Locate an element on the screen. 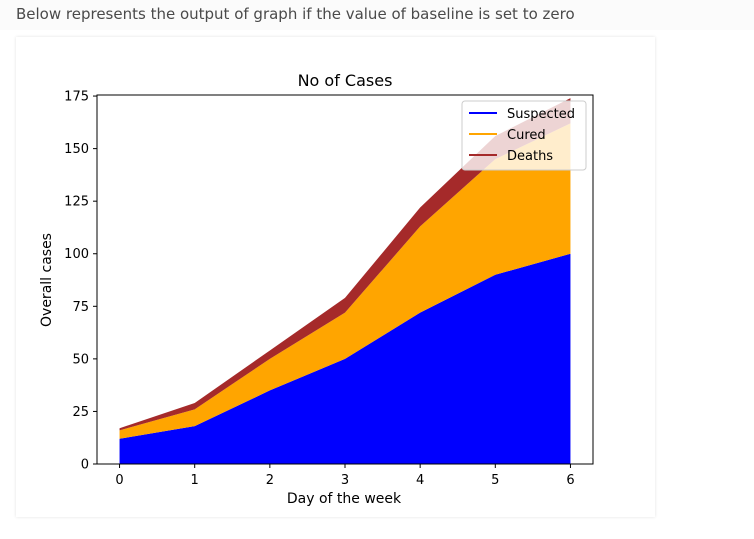 Image resolution: width=754 pixels, height=539 pixels. top-band is located at coordinates (377, 15).